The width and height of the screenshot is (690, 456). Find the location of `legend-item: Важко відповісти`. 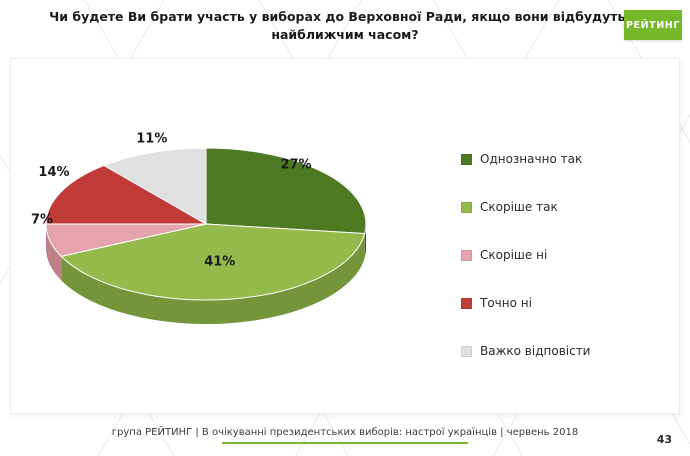

legend-item: Важко відповісти is located at coordinates (525, 351).